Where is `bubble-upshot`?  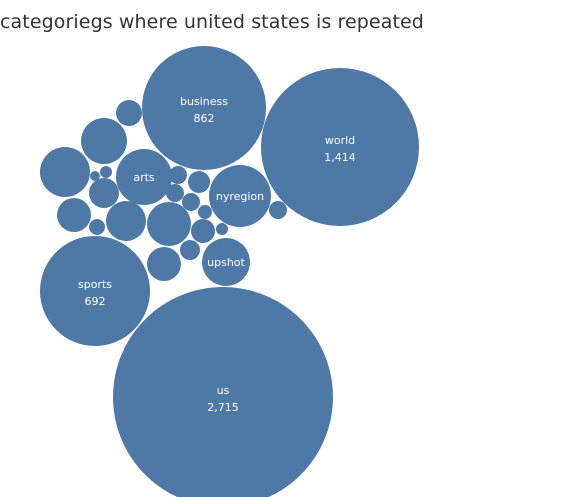 bubble-upshot is located at coordinates (226, 262).